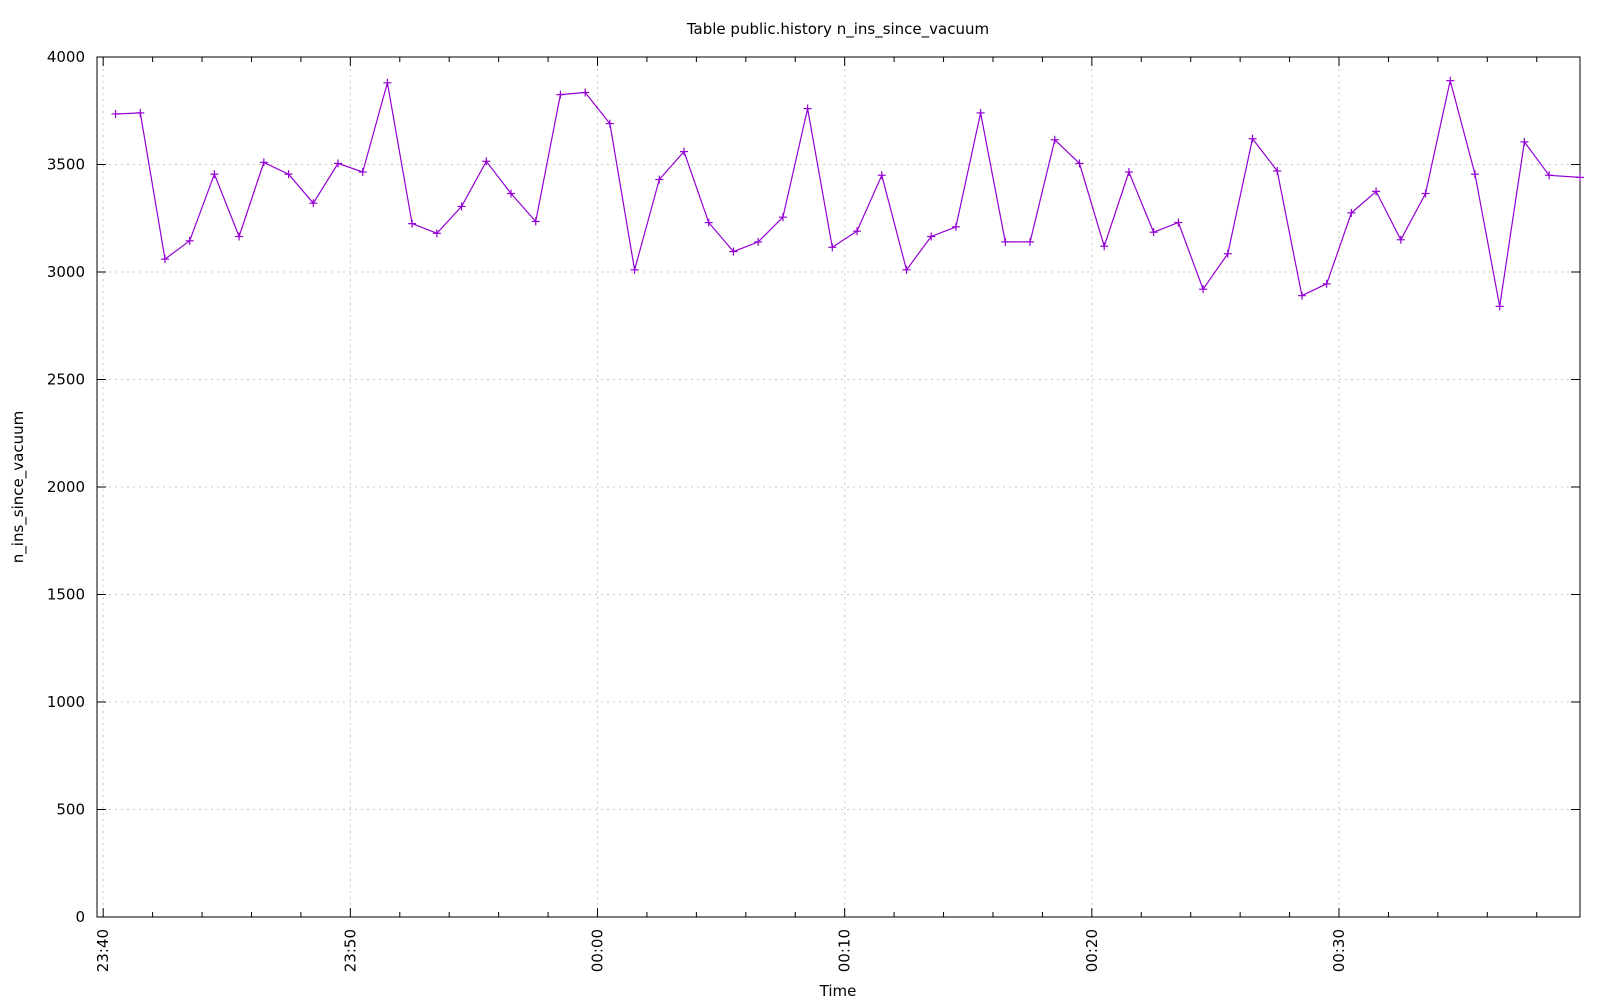  Describe the element at coordinates (838, 991) in the screenshot. I see `x-axis-label: Time` at that location.